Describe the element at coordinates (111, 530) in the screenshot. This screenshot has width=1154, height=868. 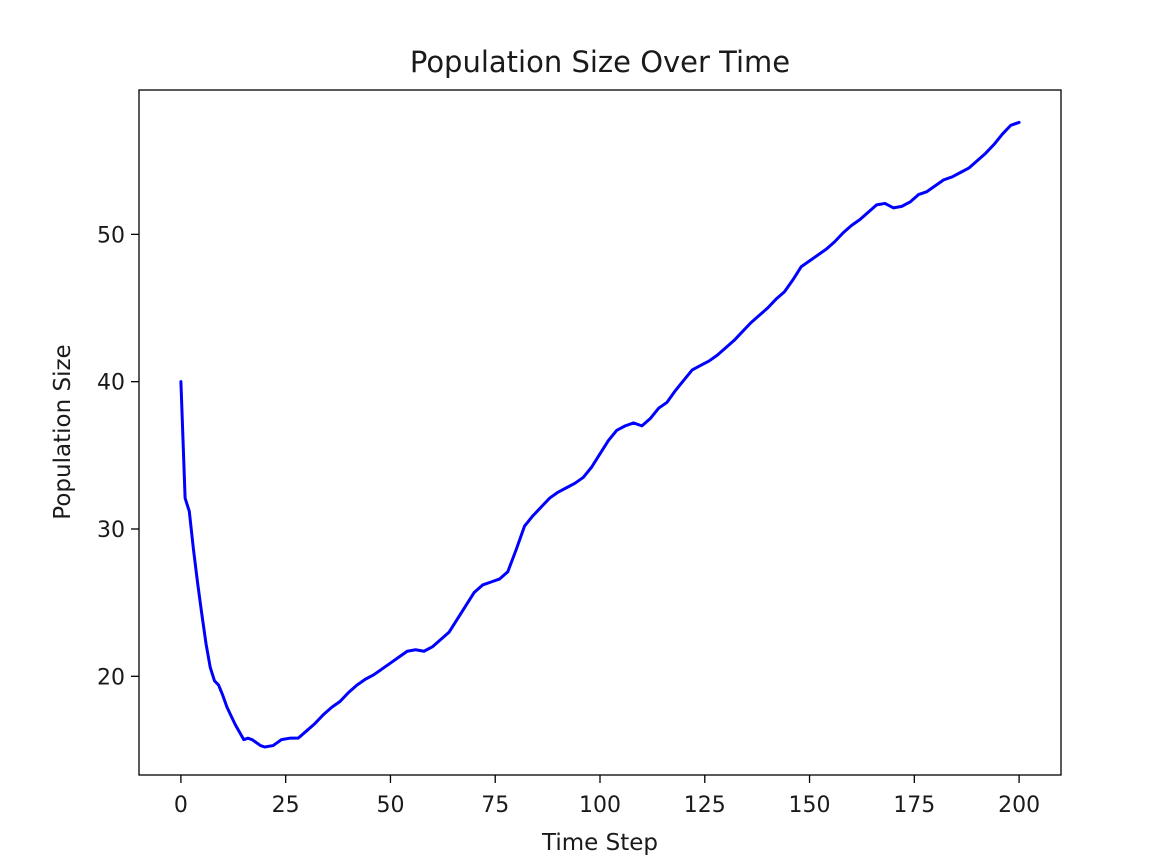
I see `y-tick-label: 30` at that location.